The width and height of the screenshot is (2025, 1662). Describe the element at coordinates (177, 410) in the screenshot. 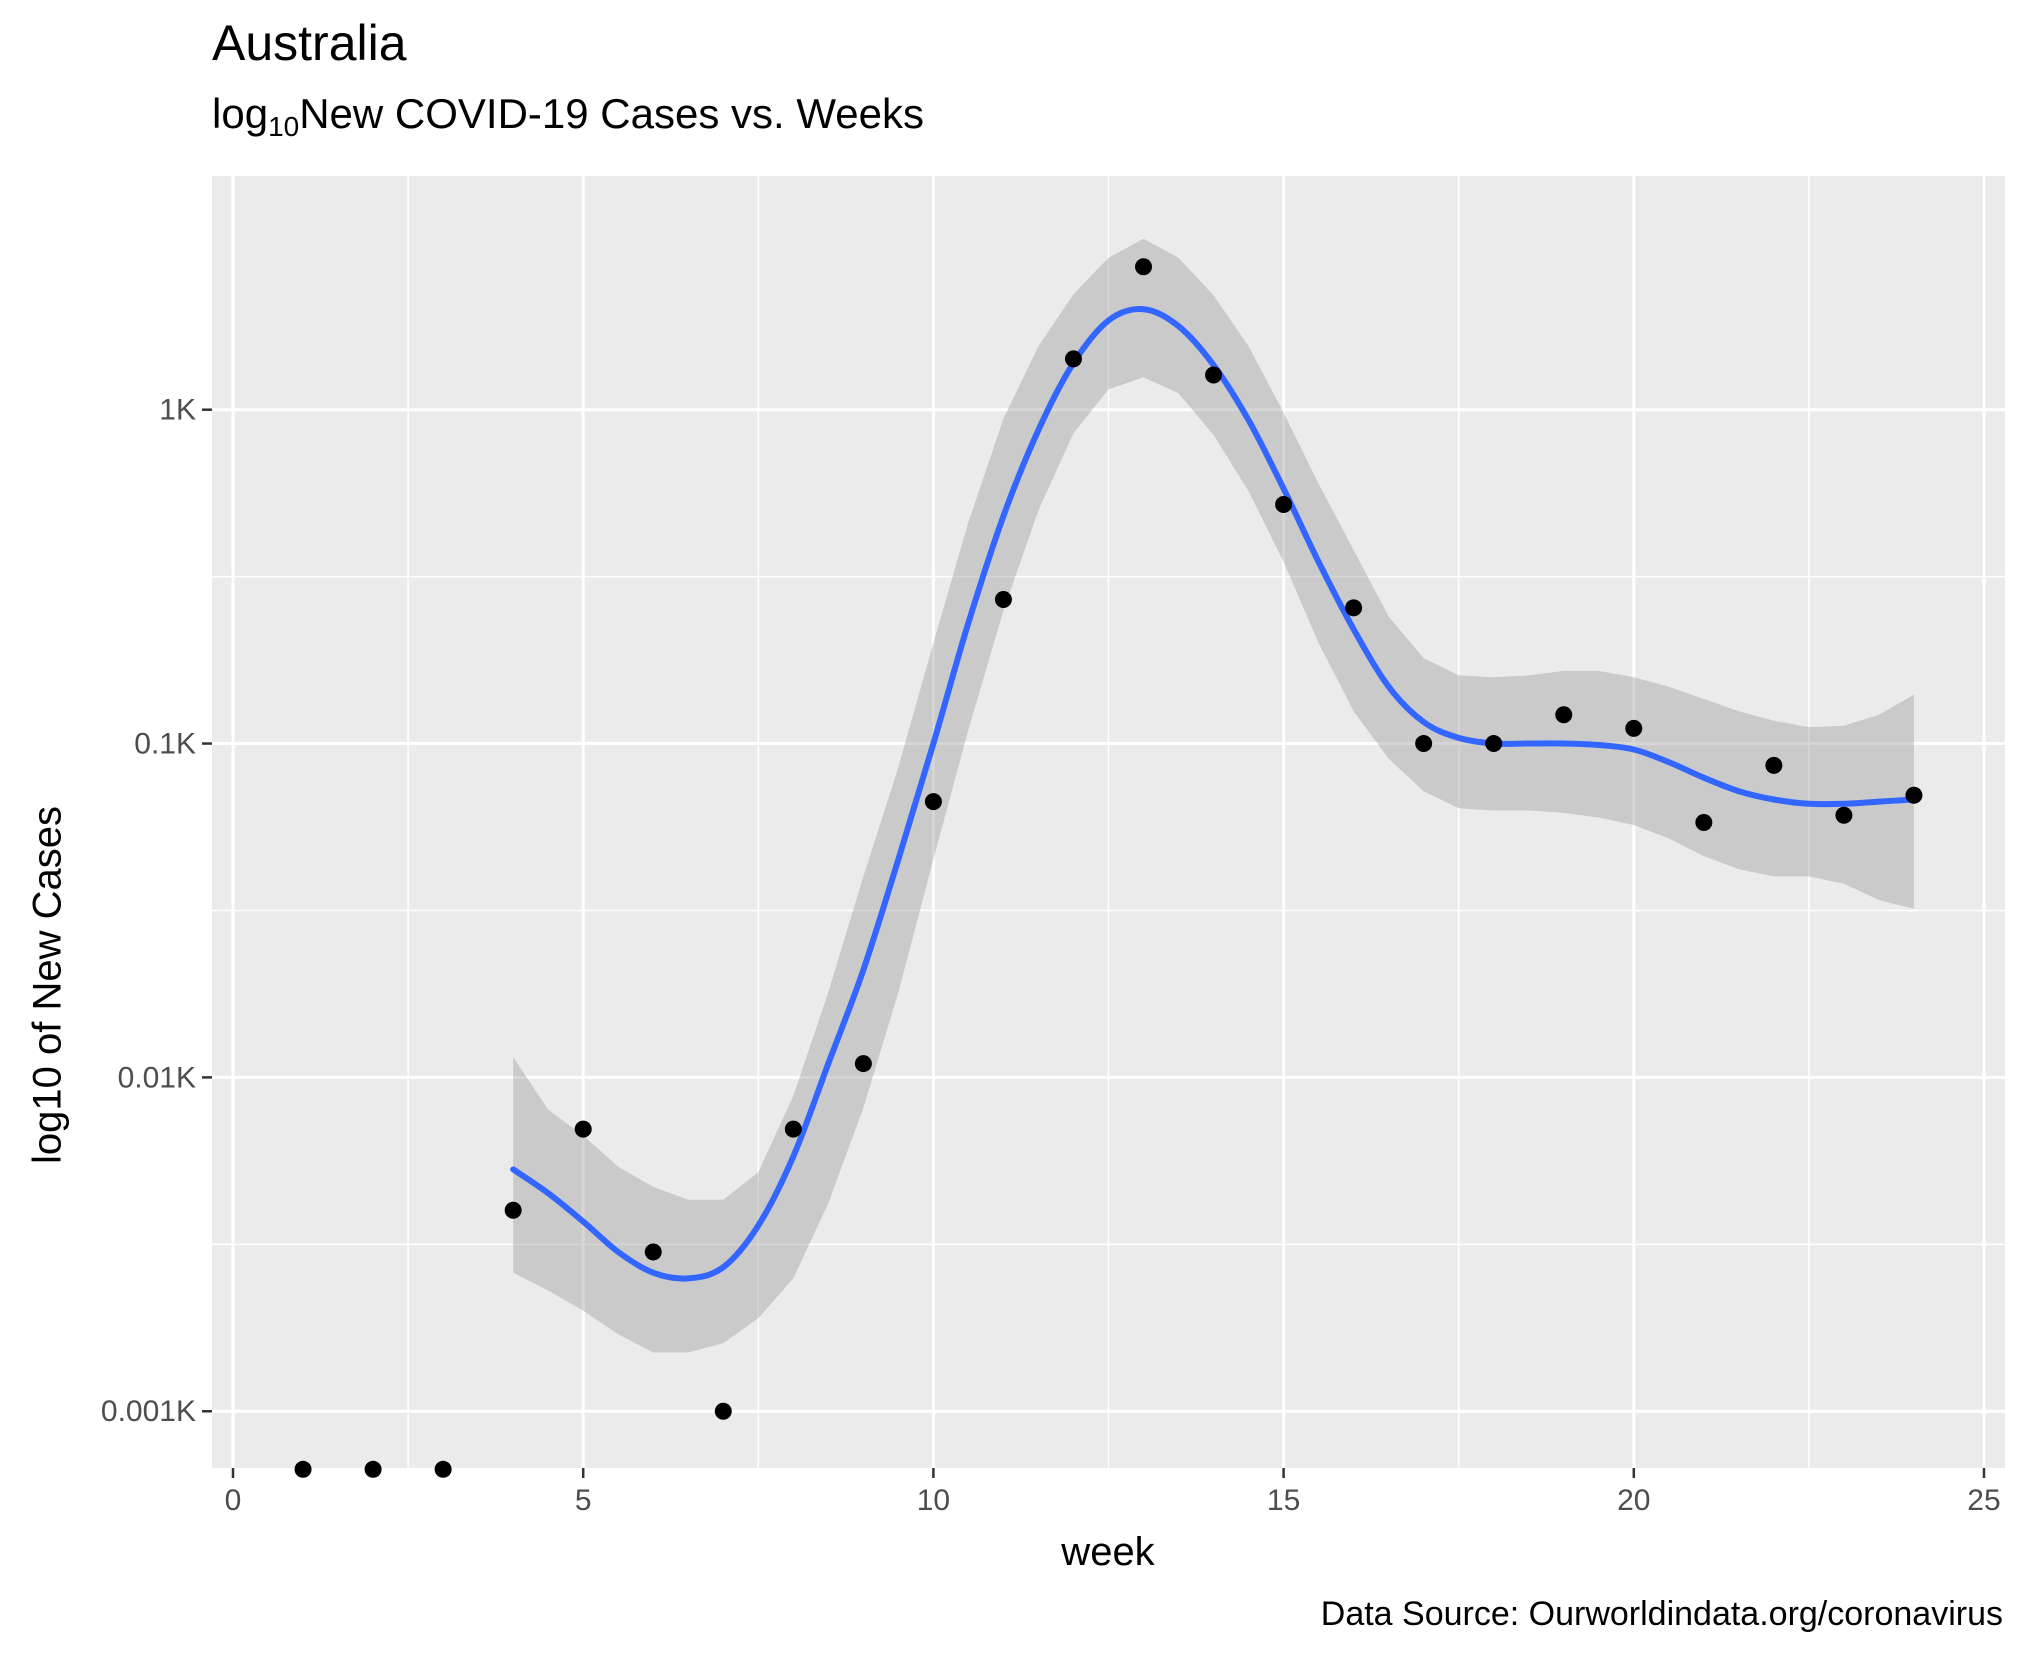

I see `y-tick-label: 1K` at that location.